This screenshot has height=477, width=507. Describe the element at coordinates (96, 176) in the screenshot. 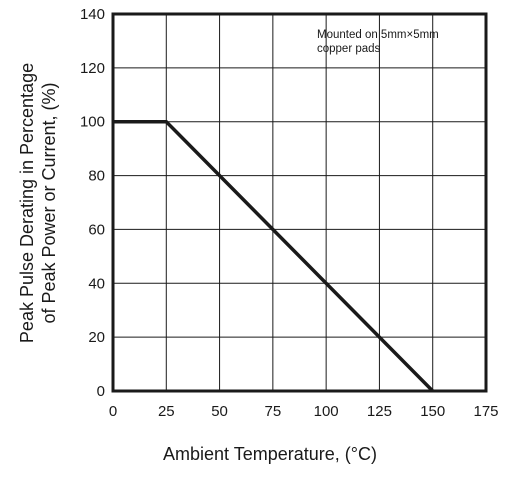

I see `y-tick-label: 80` at that location.